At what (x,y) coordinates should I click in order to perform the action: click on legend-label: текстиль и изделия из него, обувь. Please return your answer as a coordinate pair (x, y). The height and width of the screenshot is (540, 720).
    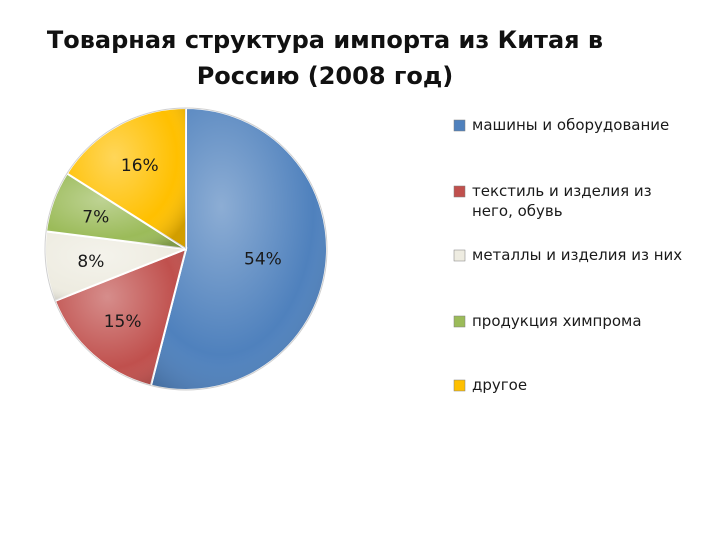
    Looking at the image, I should click on (562, 201).